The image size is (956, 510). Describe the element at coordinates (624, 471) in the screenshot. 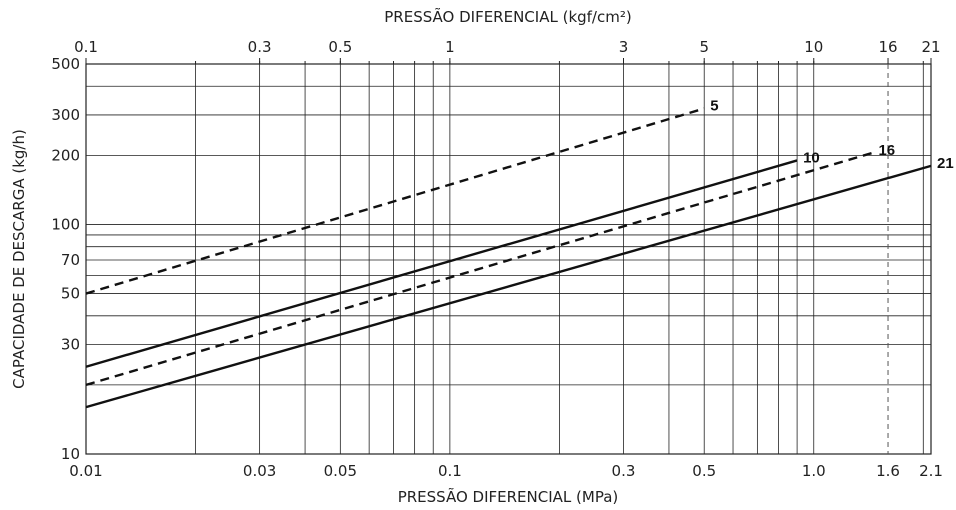

I see `x-tick-label: 0.3` at that location.